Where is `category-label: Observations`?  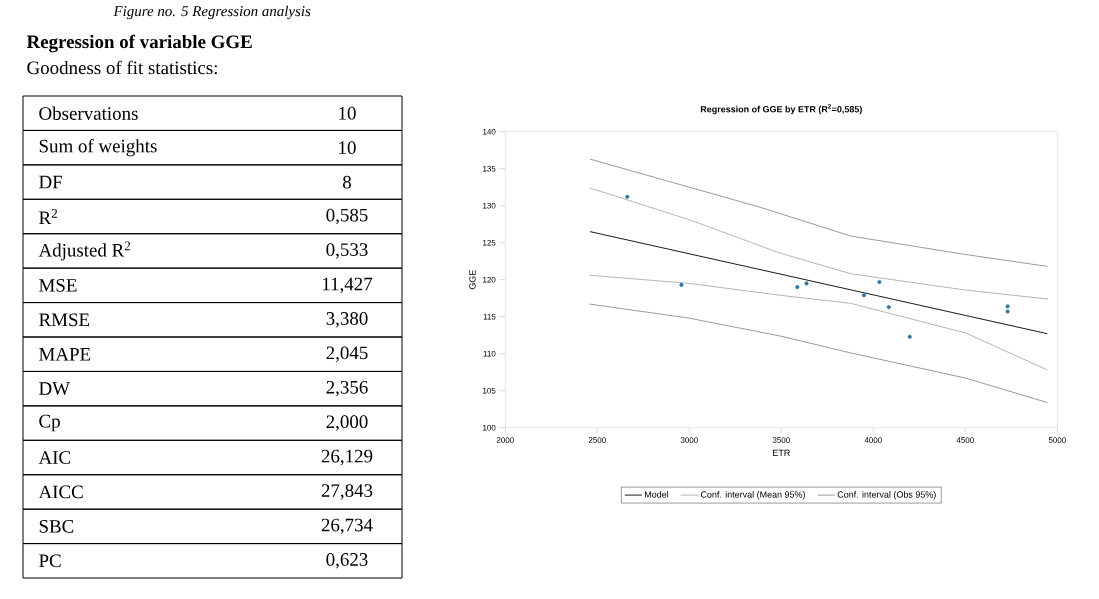
category-label: Observations is located at coordinates (88, 113).